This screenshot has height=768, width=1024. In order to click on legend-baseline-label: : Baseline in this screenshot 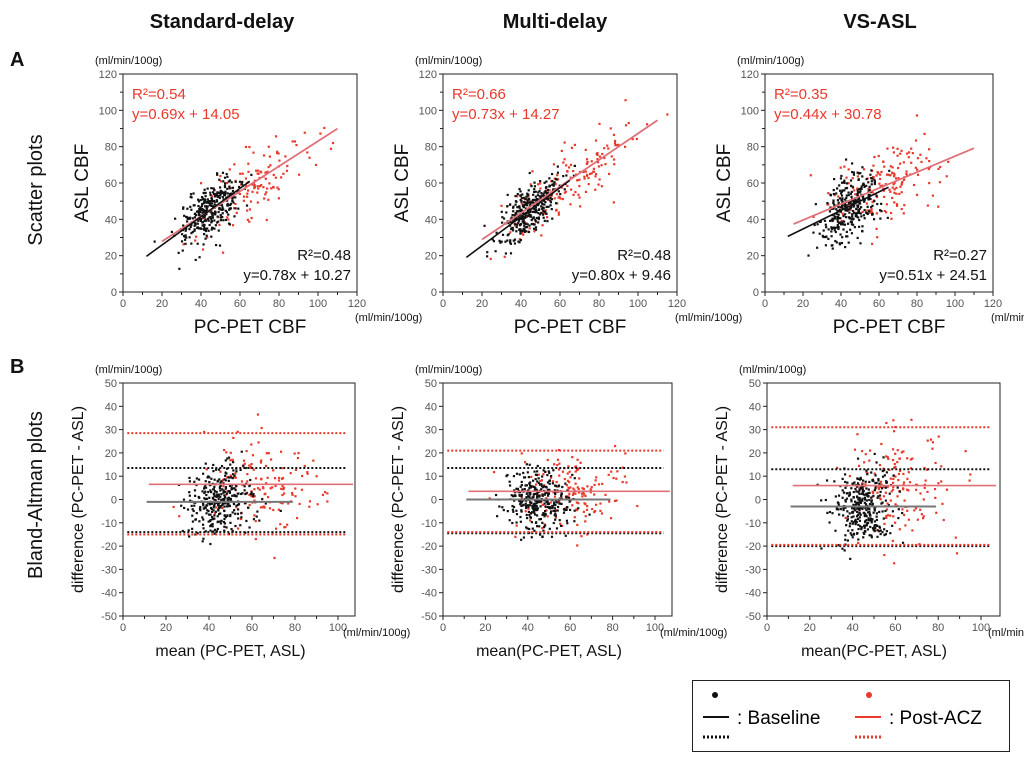, I will do `click(778, 718)`.